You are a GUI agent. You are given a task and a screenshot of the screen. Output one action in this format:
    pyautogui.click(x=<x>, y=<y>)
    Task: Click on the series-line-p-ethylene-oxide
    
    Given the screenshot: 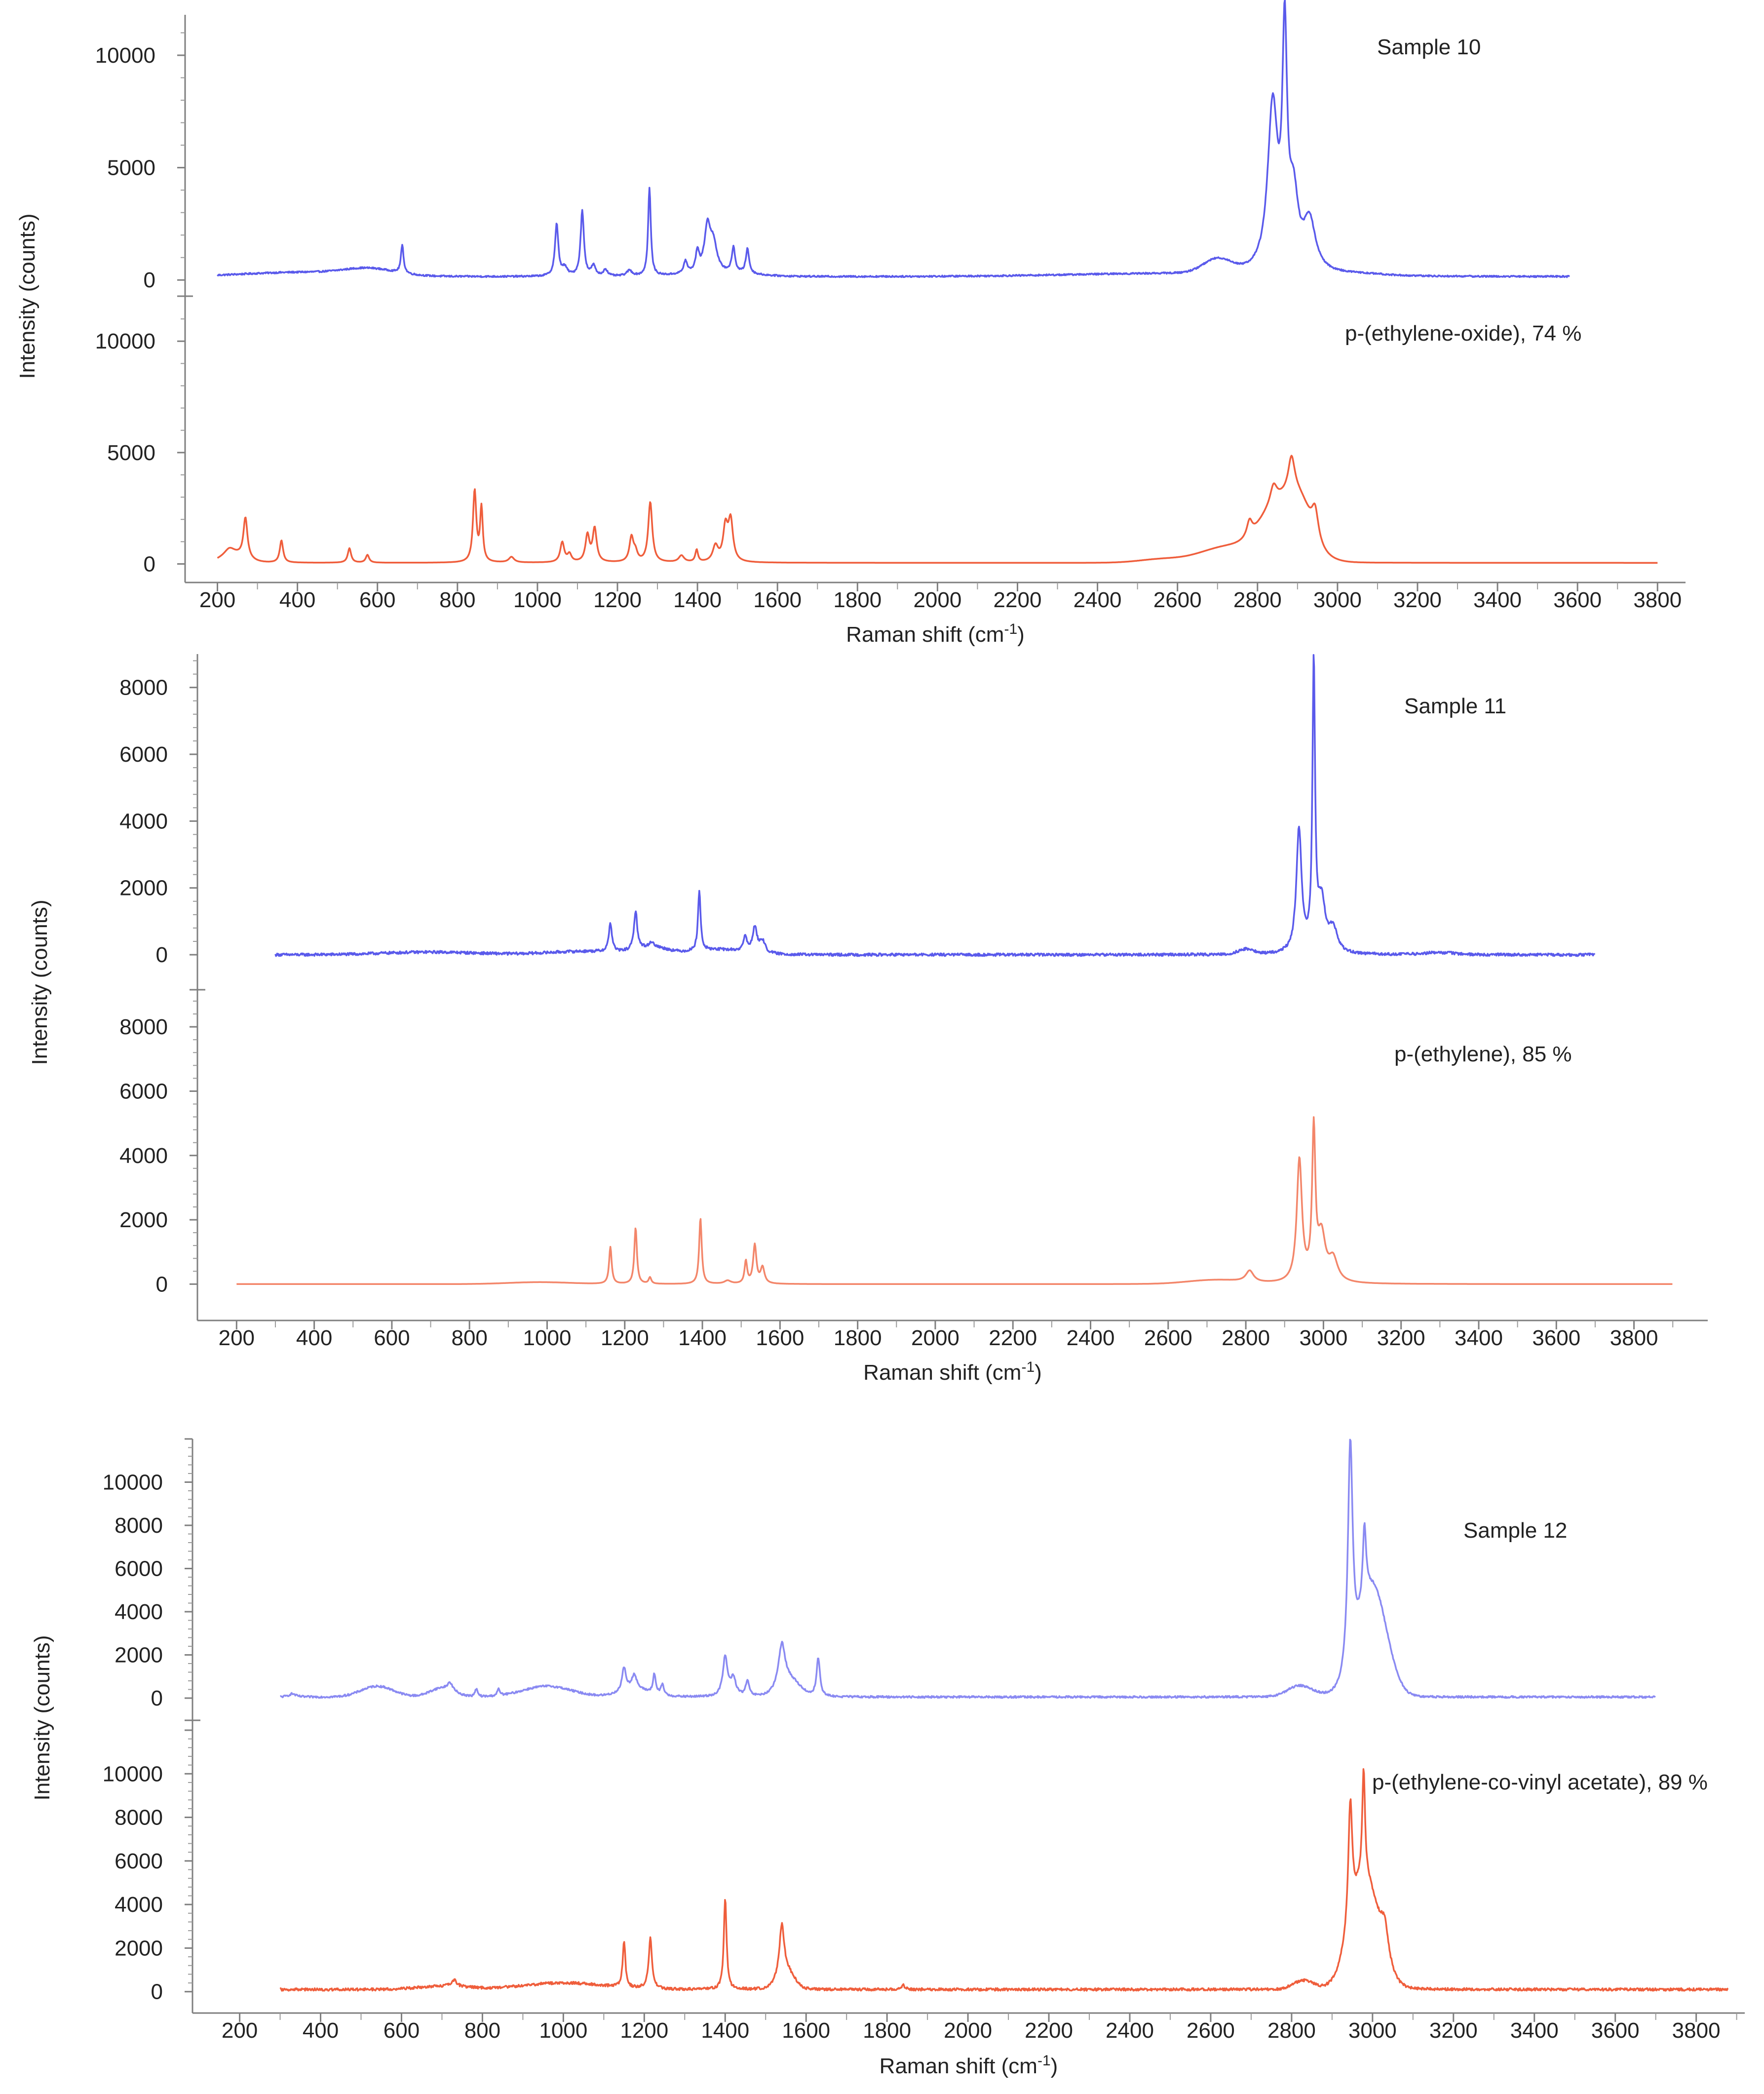 What is the action you would take?
    pyautogui.click(x=937, y=510)
    